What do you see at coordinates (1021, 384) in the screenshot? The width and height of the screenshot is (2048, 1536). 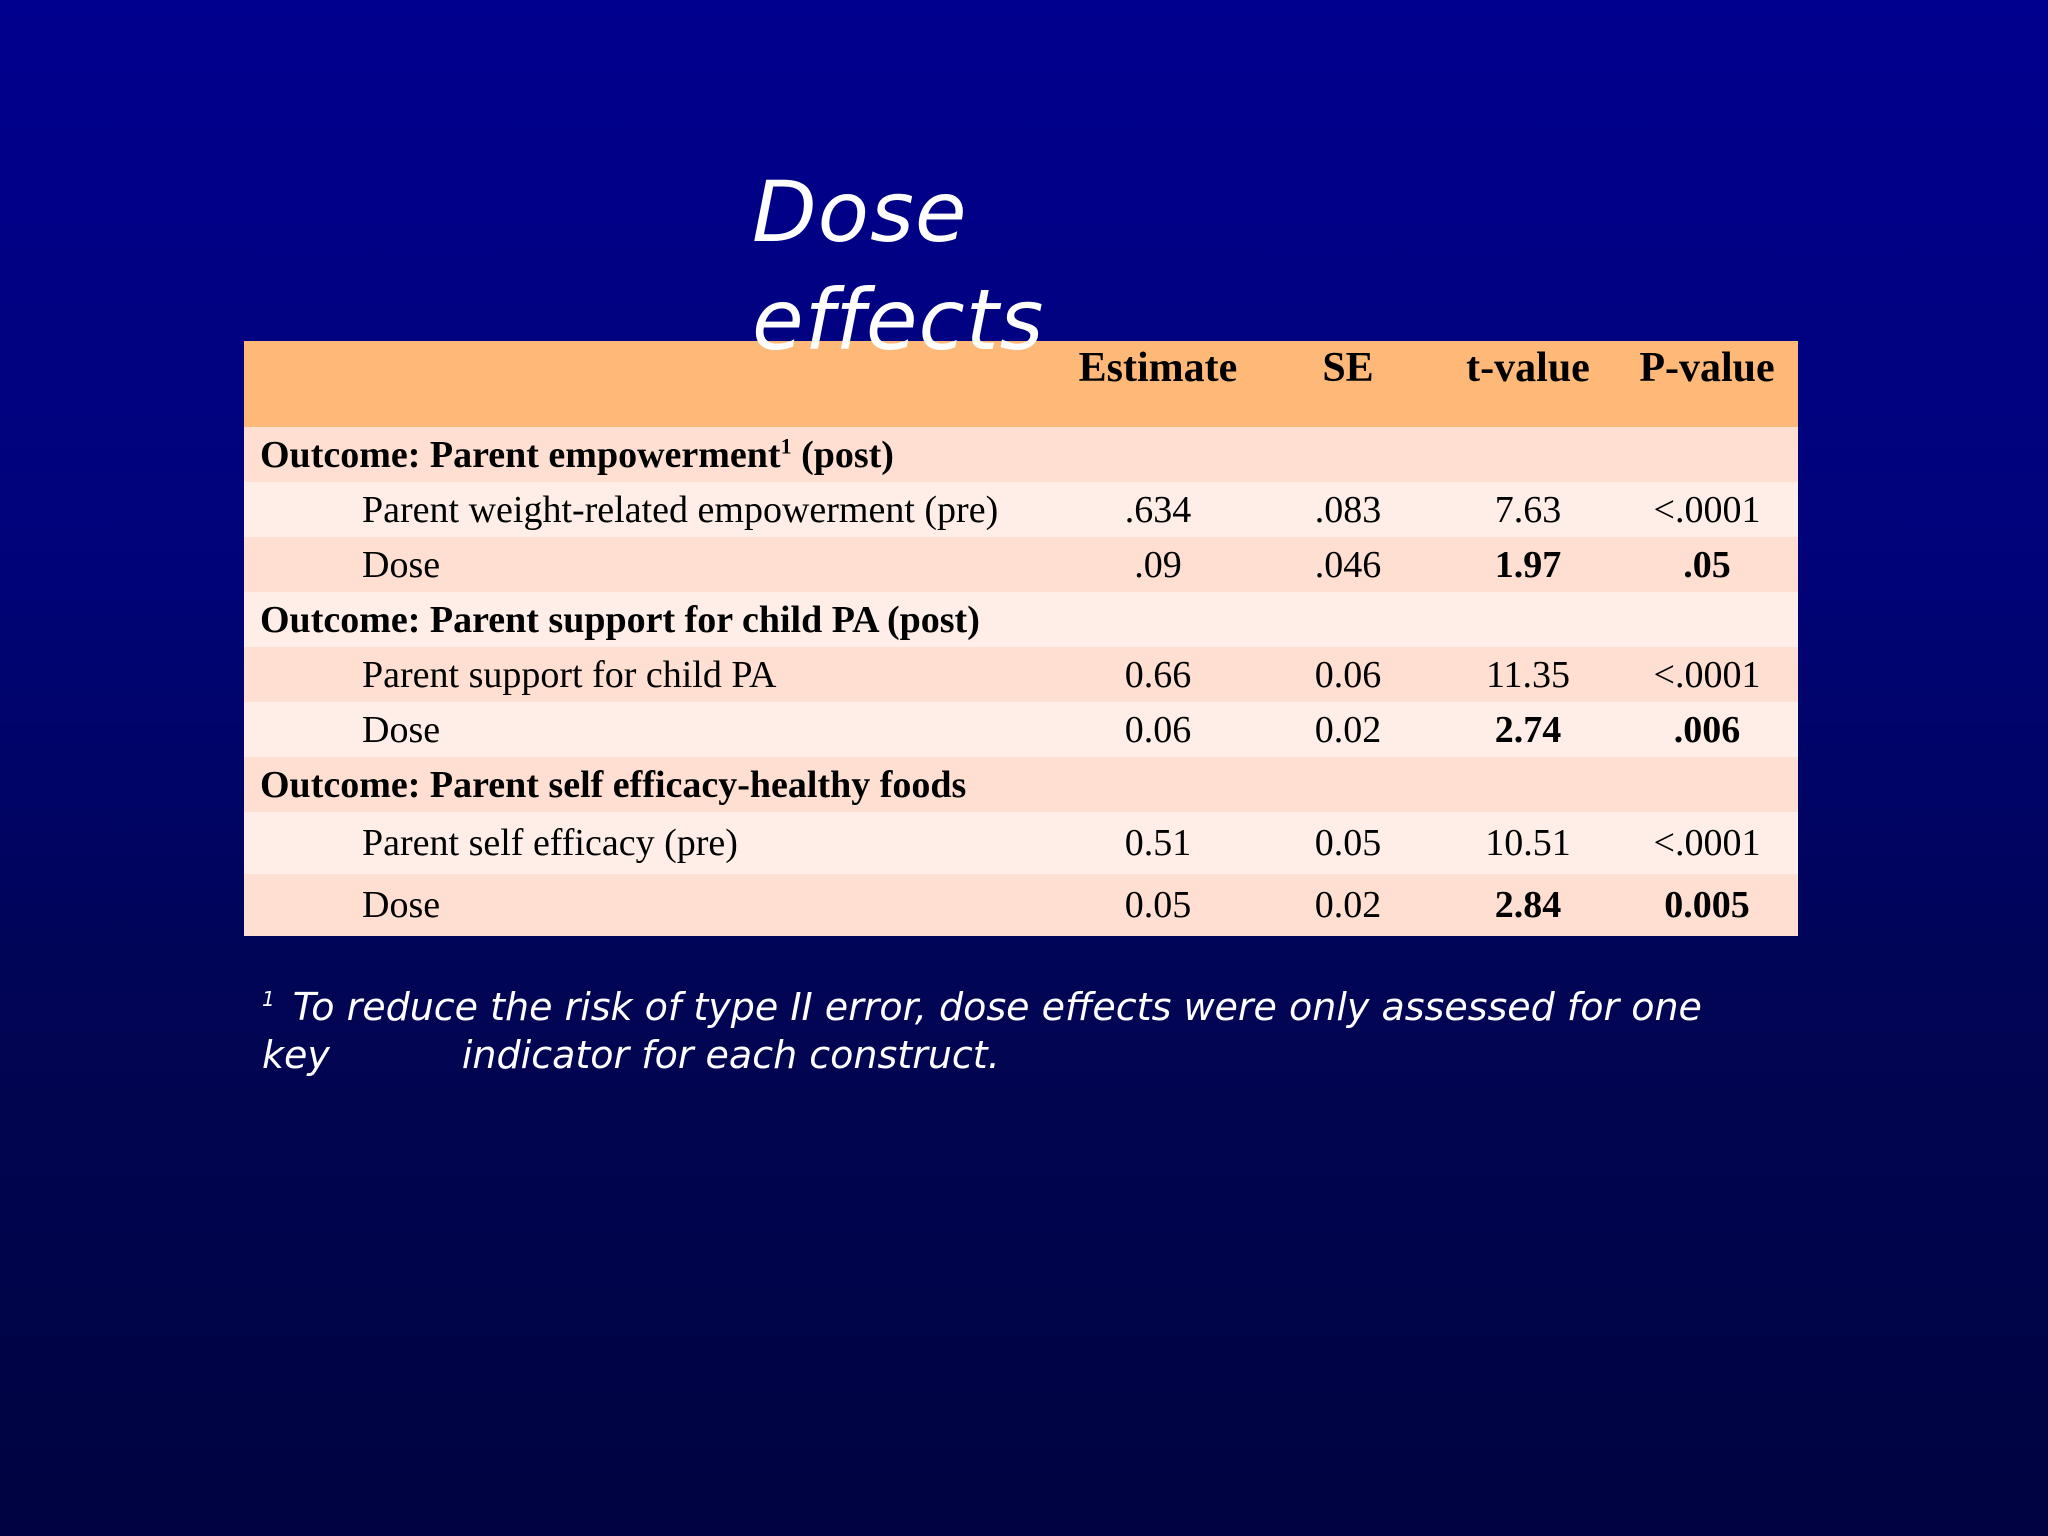 I see `table-header-row: Estimate SE t-value P-value` at bounding box center [1021, 384].